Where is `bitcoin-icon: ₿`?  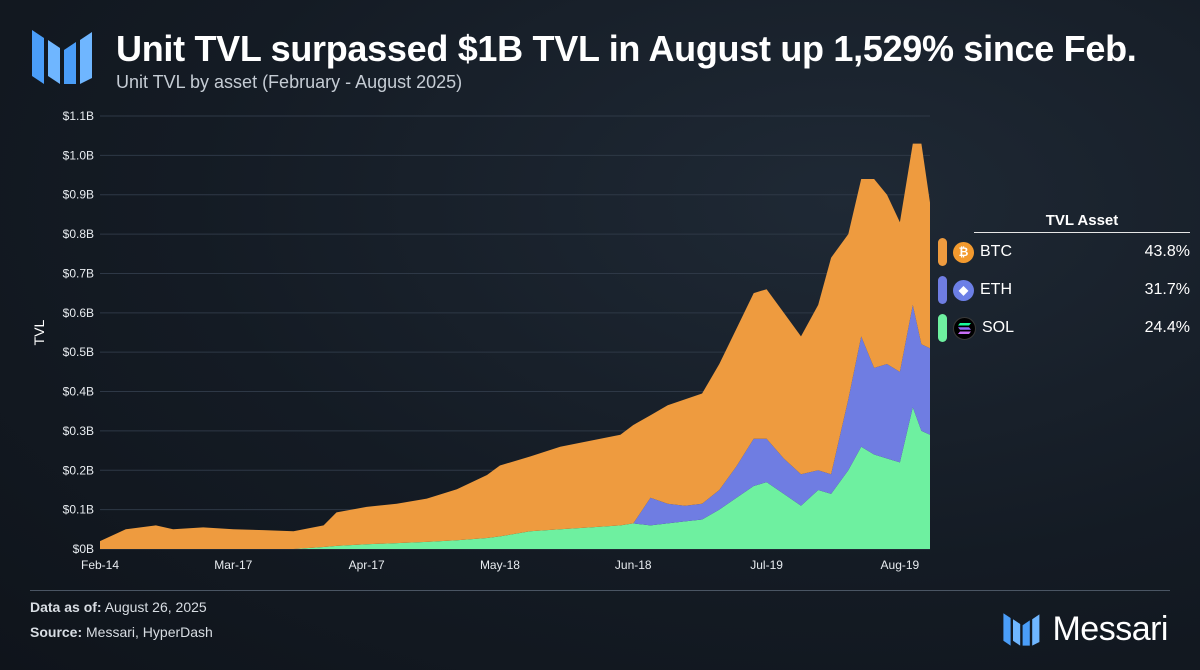 bitcoin-icon: ₿ is located at coordinates (963, 252).